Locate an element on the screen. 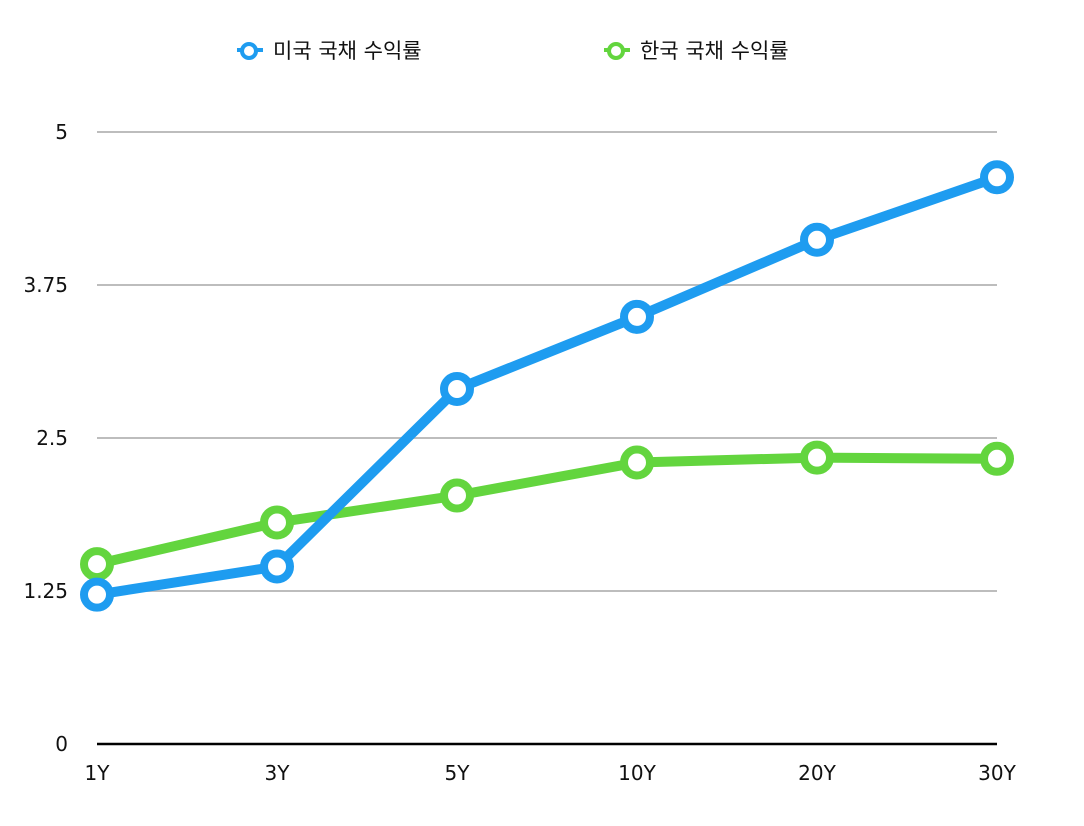 This screenshot has height=826, width=1084. legend-label-us-treasury: 미국 국채 수익률 is located at coordinates (347, 51).